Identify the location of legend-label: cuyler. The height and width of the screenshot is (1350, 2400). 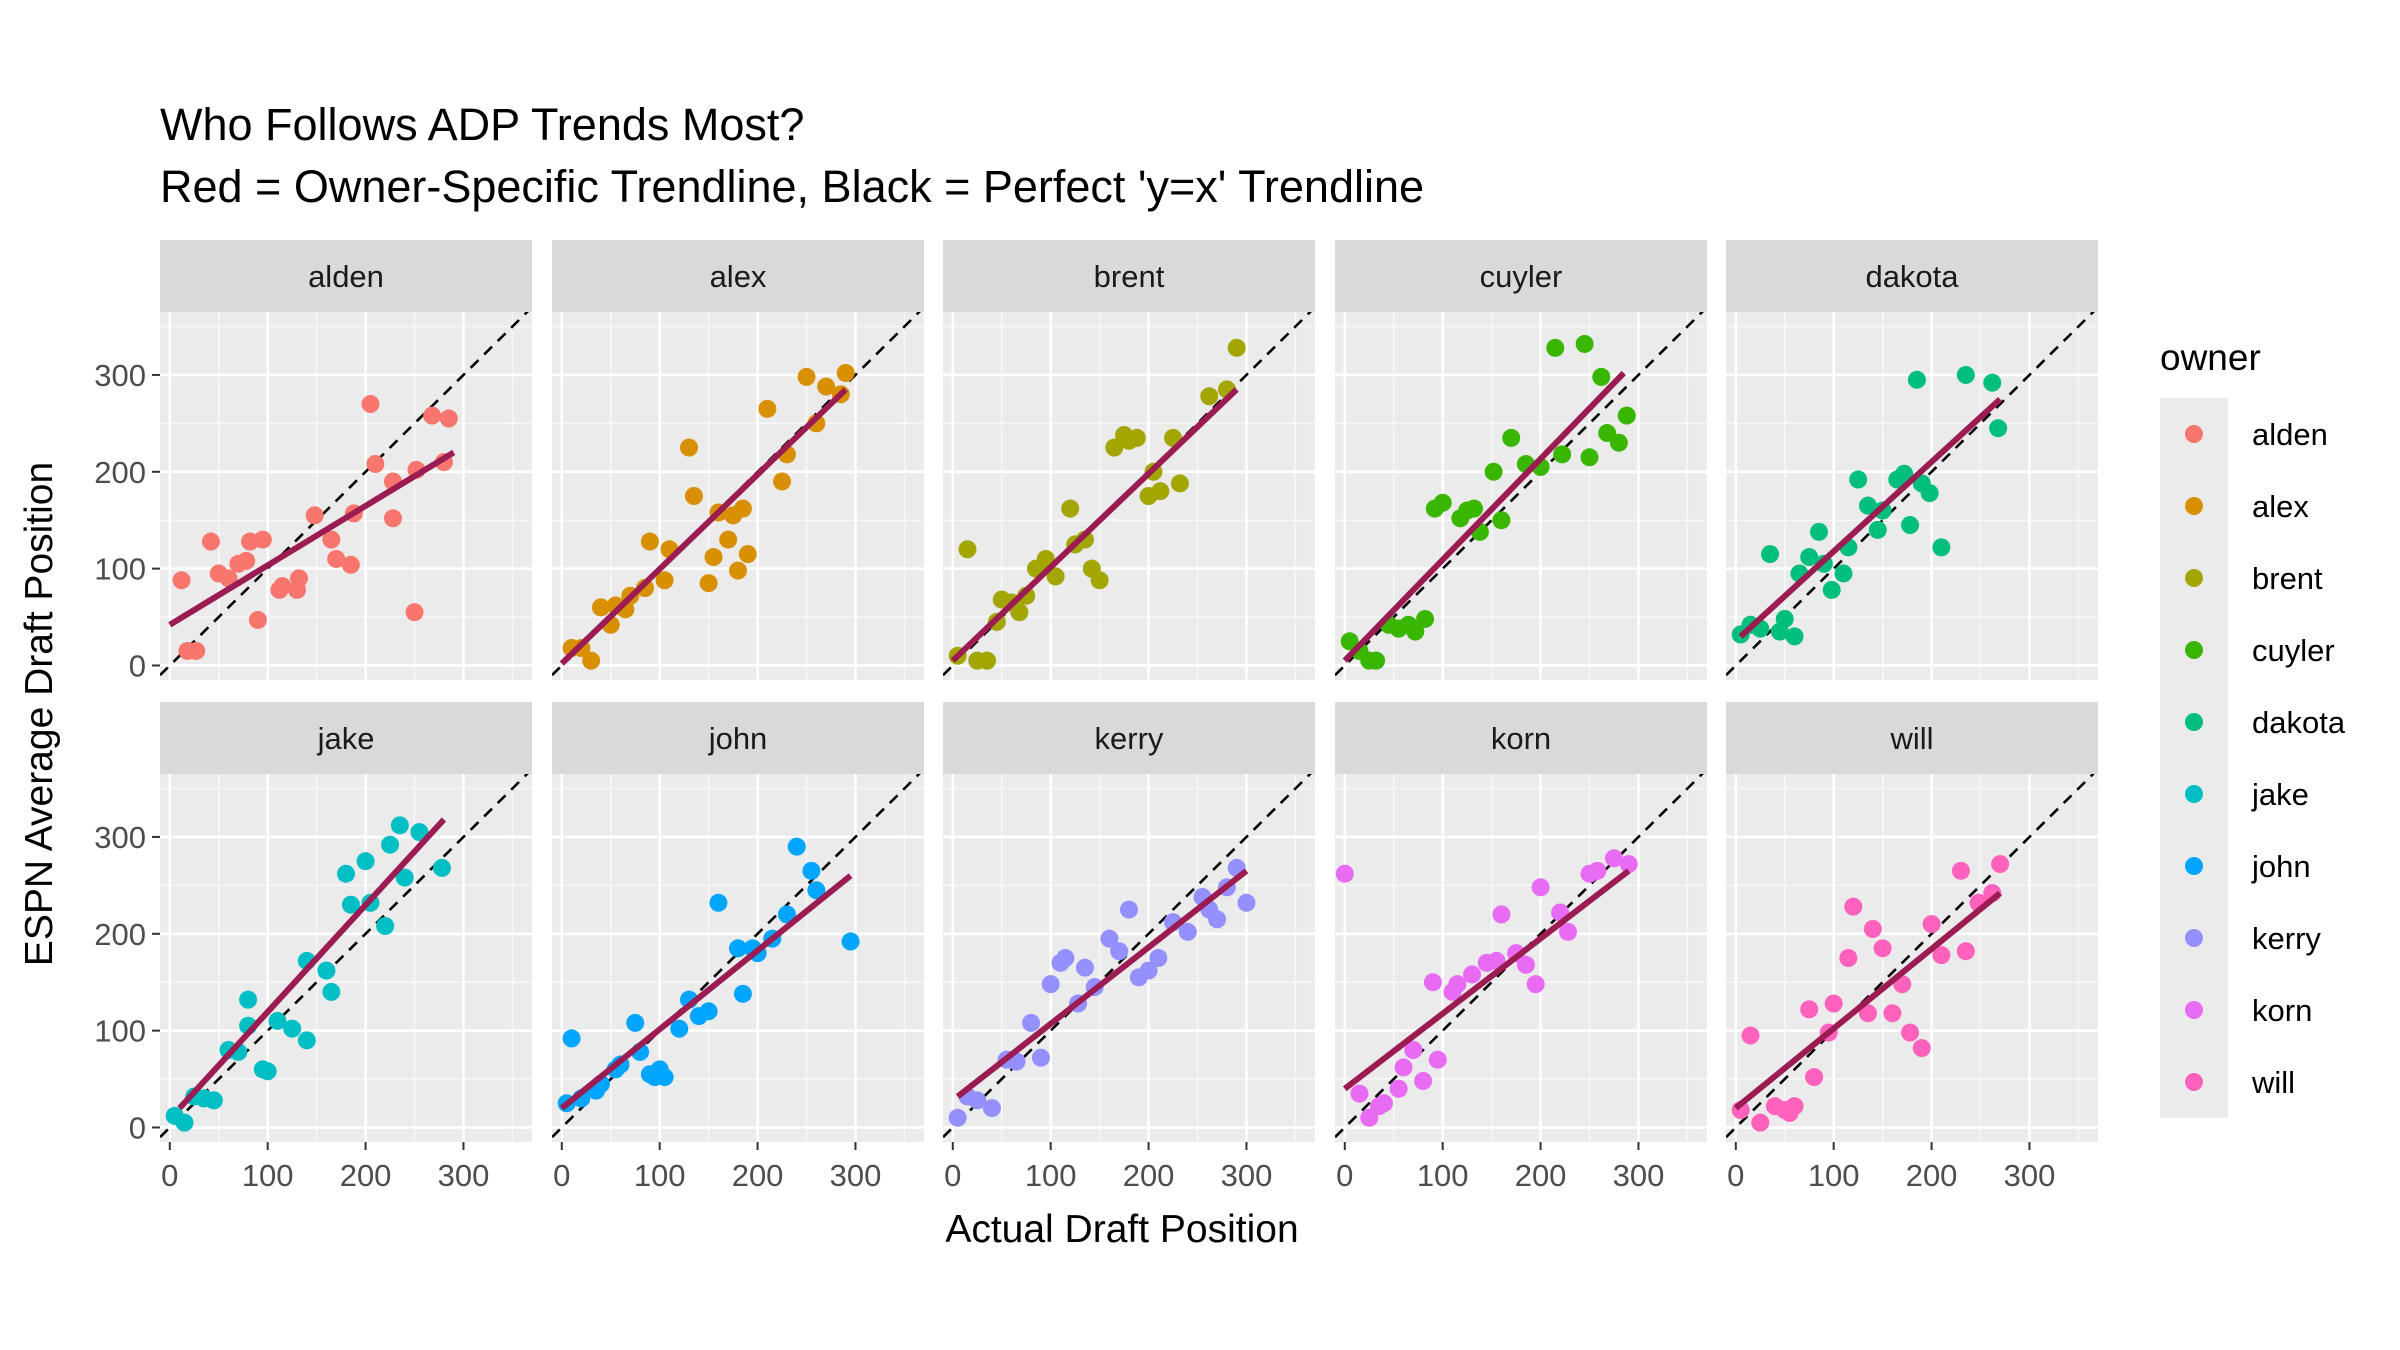
(2293, 650).